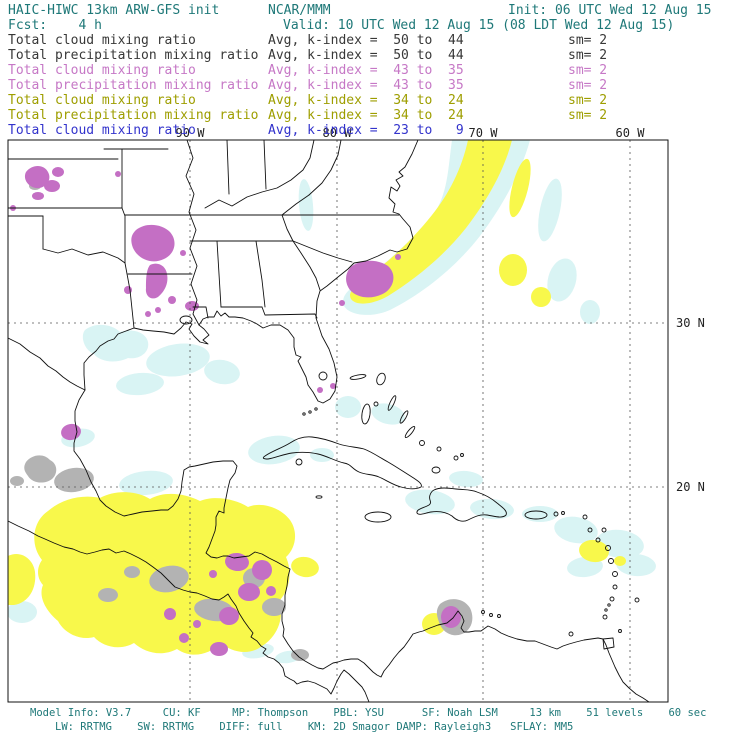 This screenshot has width=740, height=740. What do you see at coordinates (323, 376) in the screenshot?
I see `lake-okeechobee` at bounding box center [323, 376].